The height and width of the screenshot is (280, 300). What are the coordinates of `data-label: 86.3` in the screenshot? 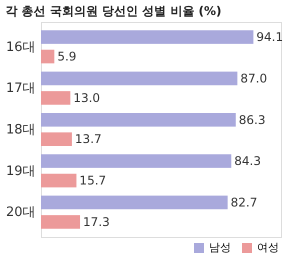 It's located at (252, 119).